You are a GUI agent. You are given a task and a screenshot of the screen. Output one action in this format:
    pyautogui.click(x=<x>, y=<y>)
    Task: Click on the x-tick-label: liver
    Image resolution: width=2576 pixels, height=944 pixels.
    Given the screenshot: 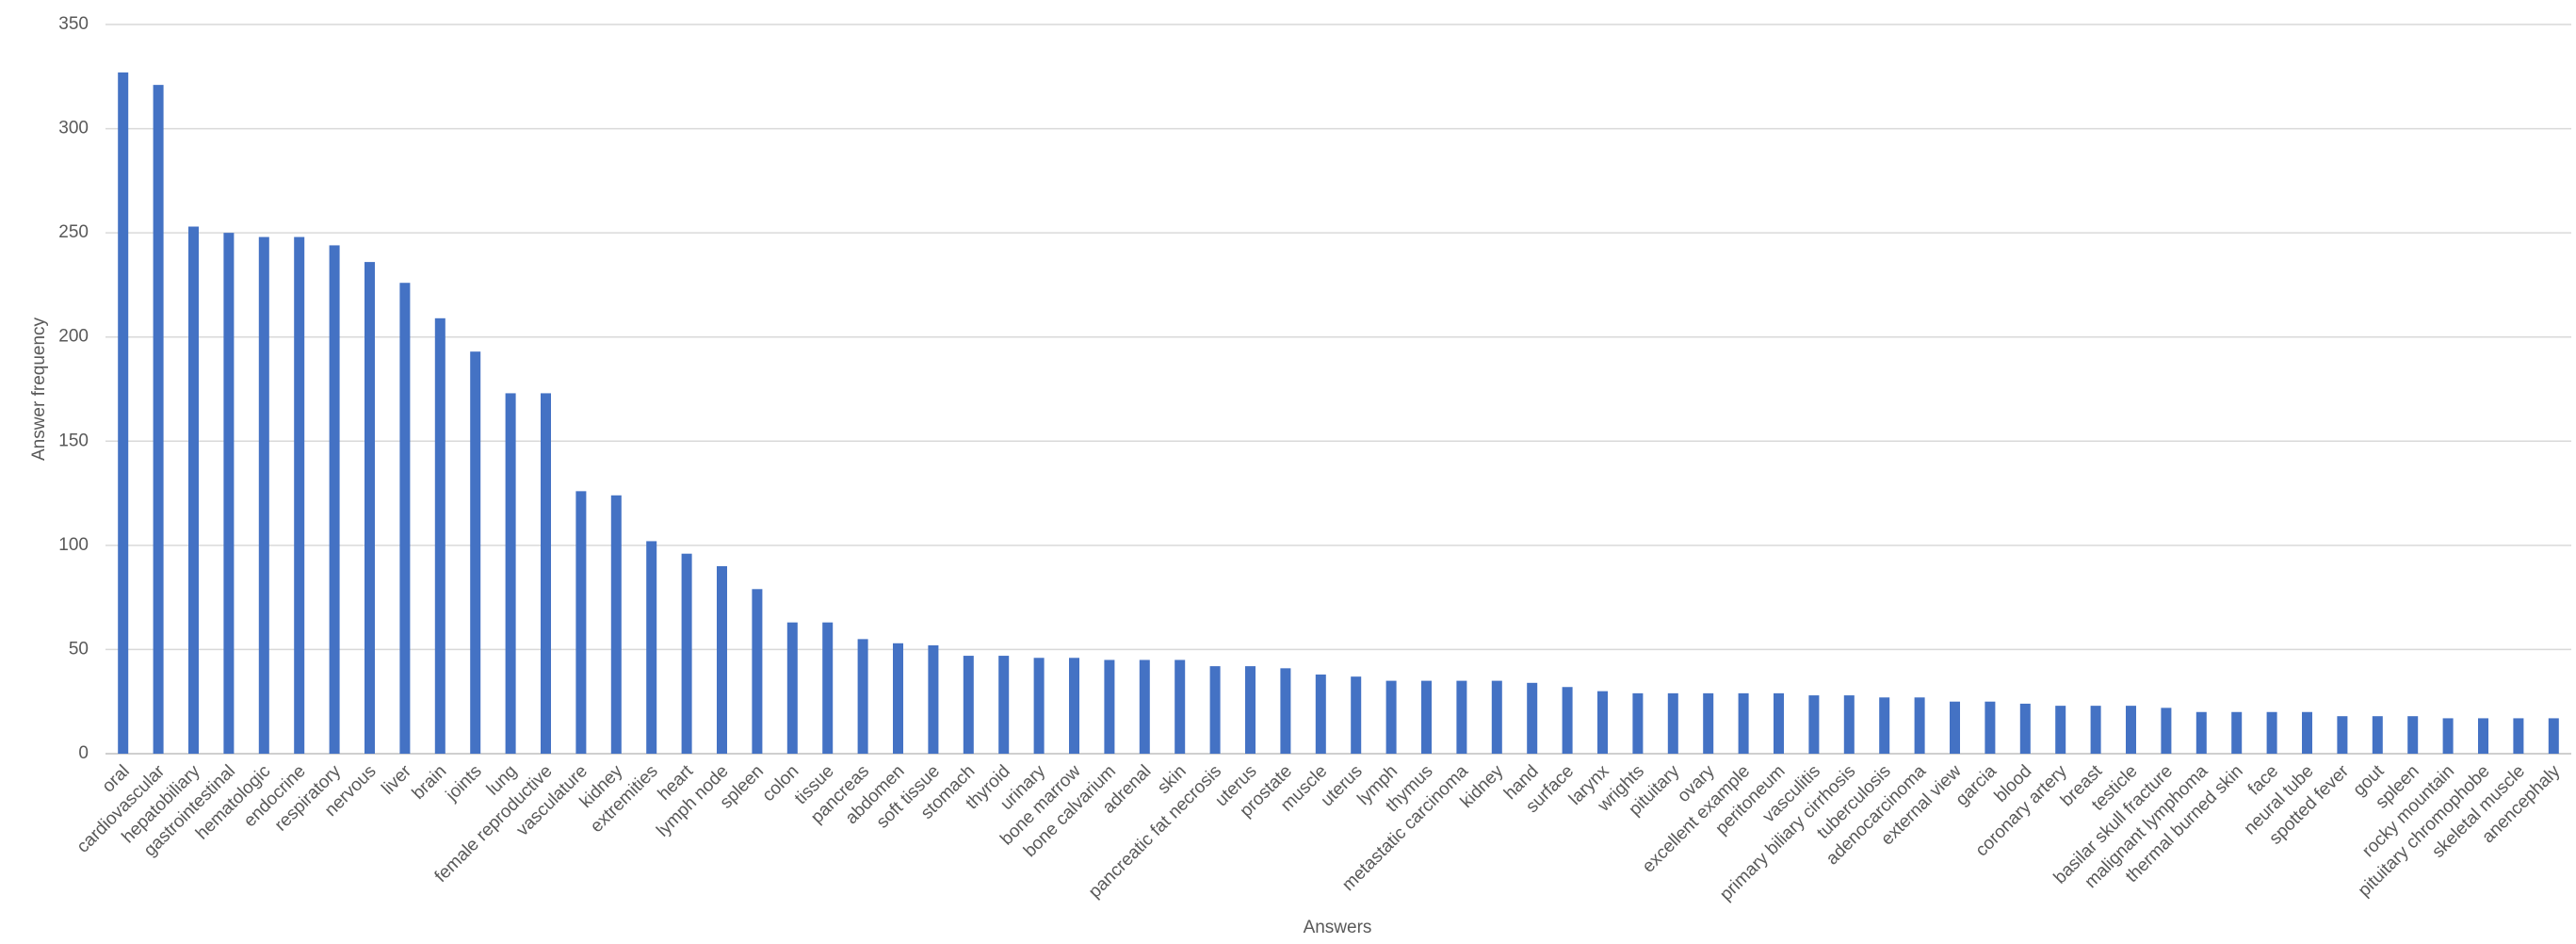 What is the action you would take?
    pyautogui.click(x=396, y=780)
    